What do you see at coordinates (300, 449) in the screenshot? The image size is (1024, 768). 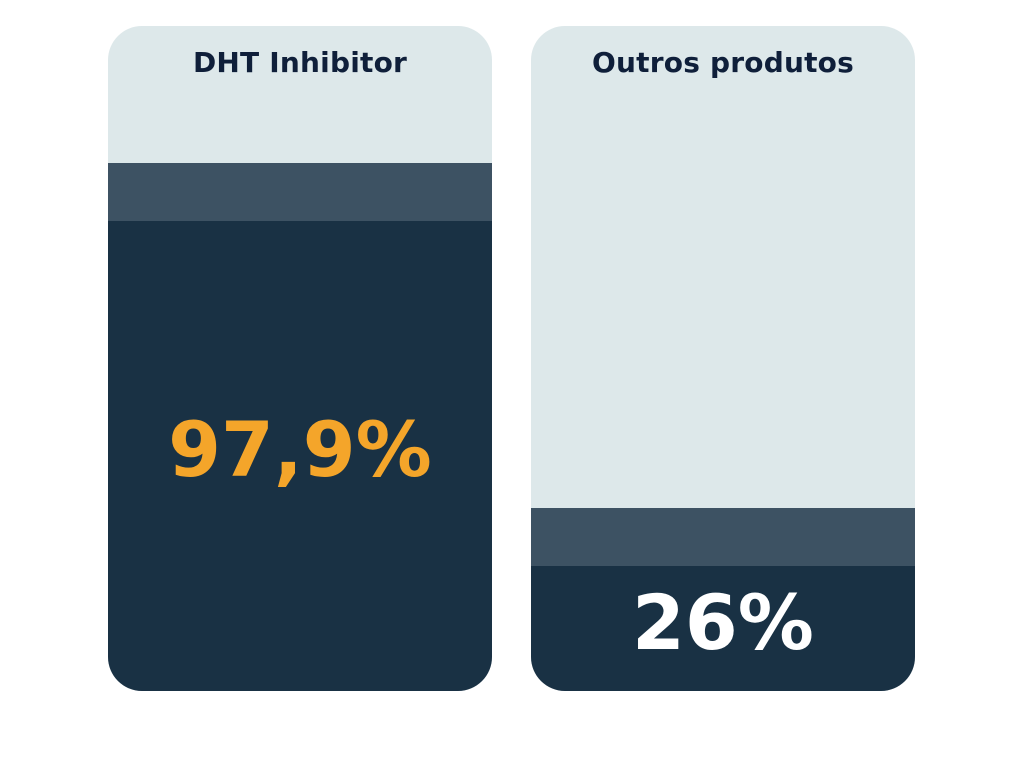 I see `bar-value-label: 97,9%` at bounding box center [300, 449].